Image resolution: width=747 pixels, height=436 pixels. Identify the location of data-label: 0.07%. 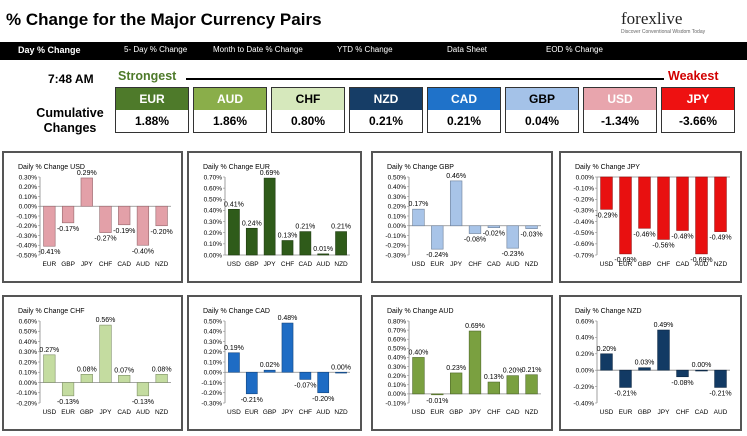
(124, 370).